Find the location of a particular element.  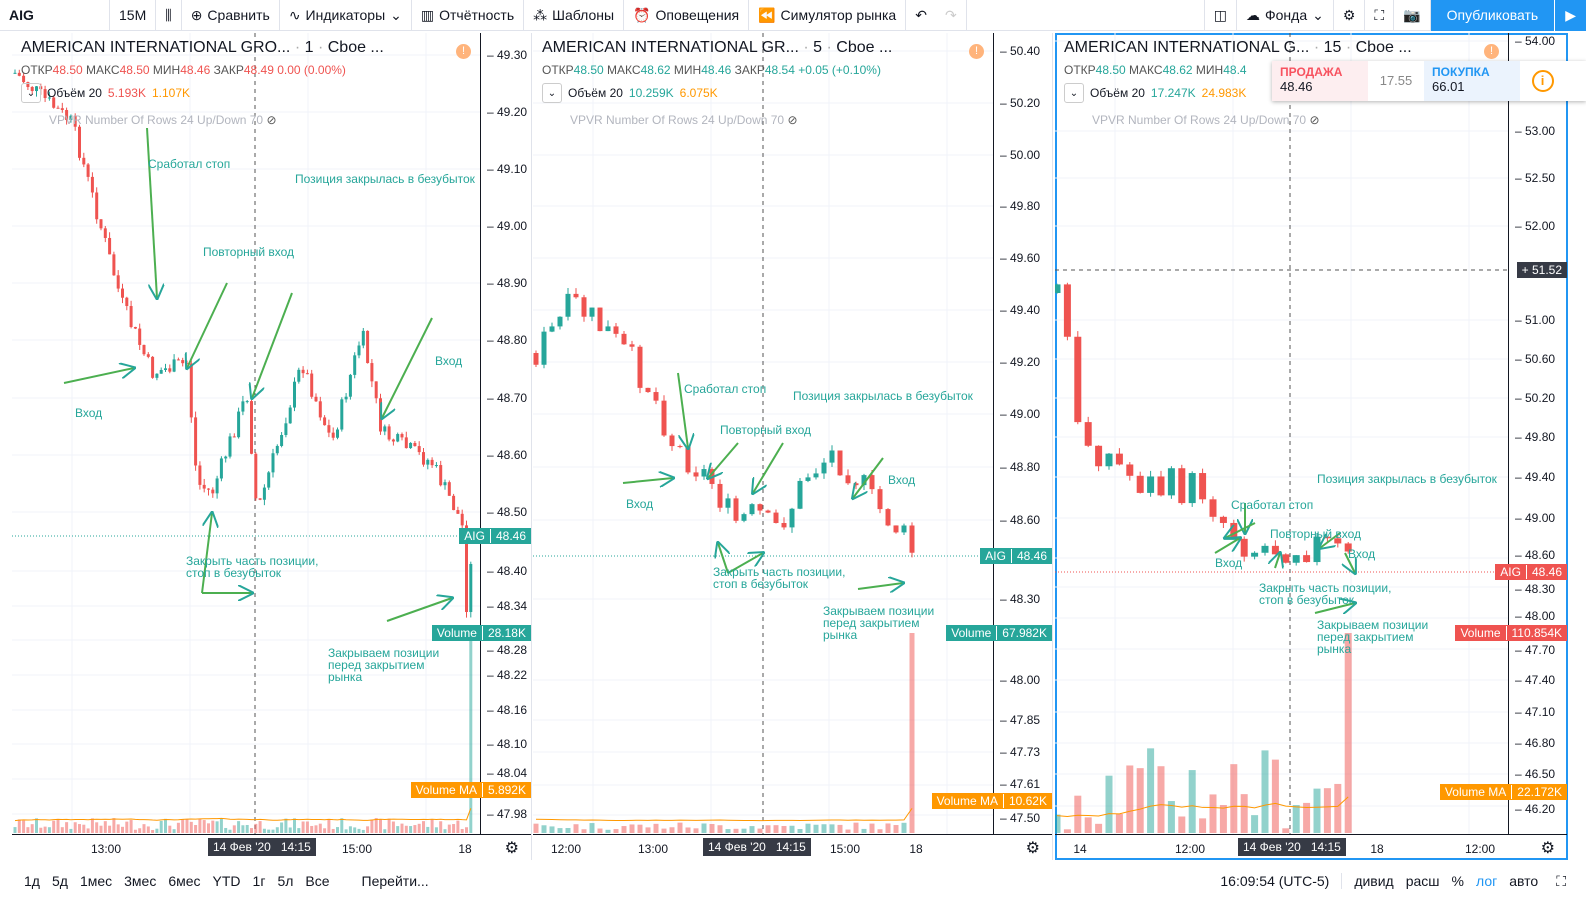

time-tick: 13:00 is located at coordinates (653, 849).